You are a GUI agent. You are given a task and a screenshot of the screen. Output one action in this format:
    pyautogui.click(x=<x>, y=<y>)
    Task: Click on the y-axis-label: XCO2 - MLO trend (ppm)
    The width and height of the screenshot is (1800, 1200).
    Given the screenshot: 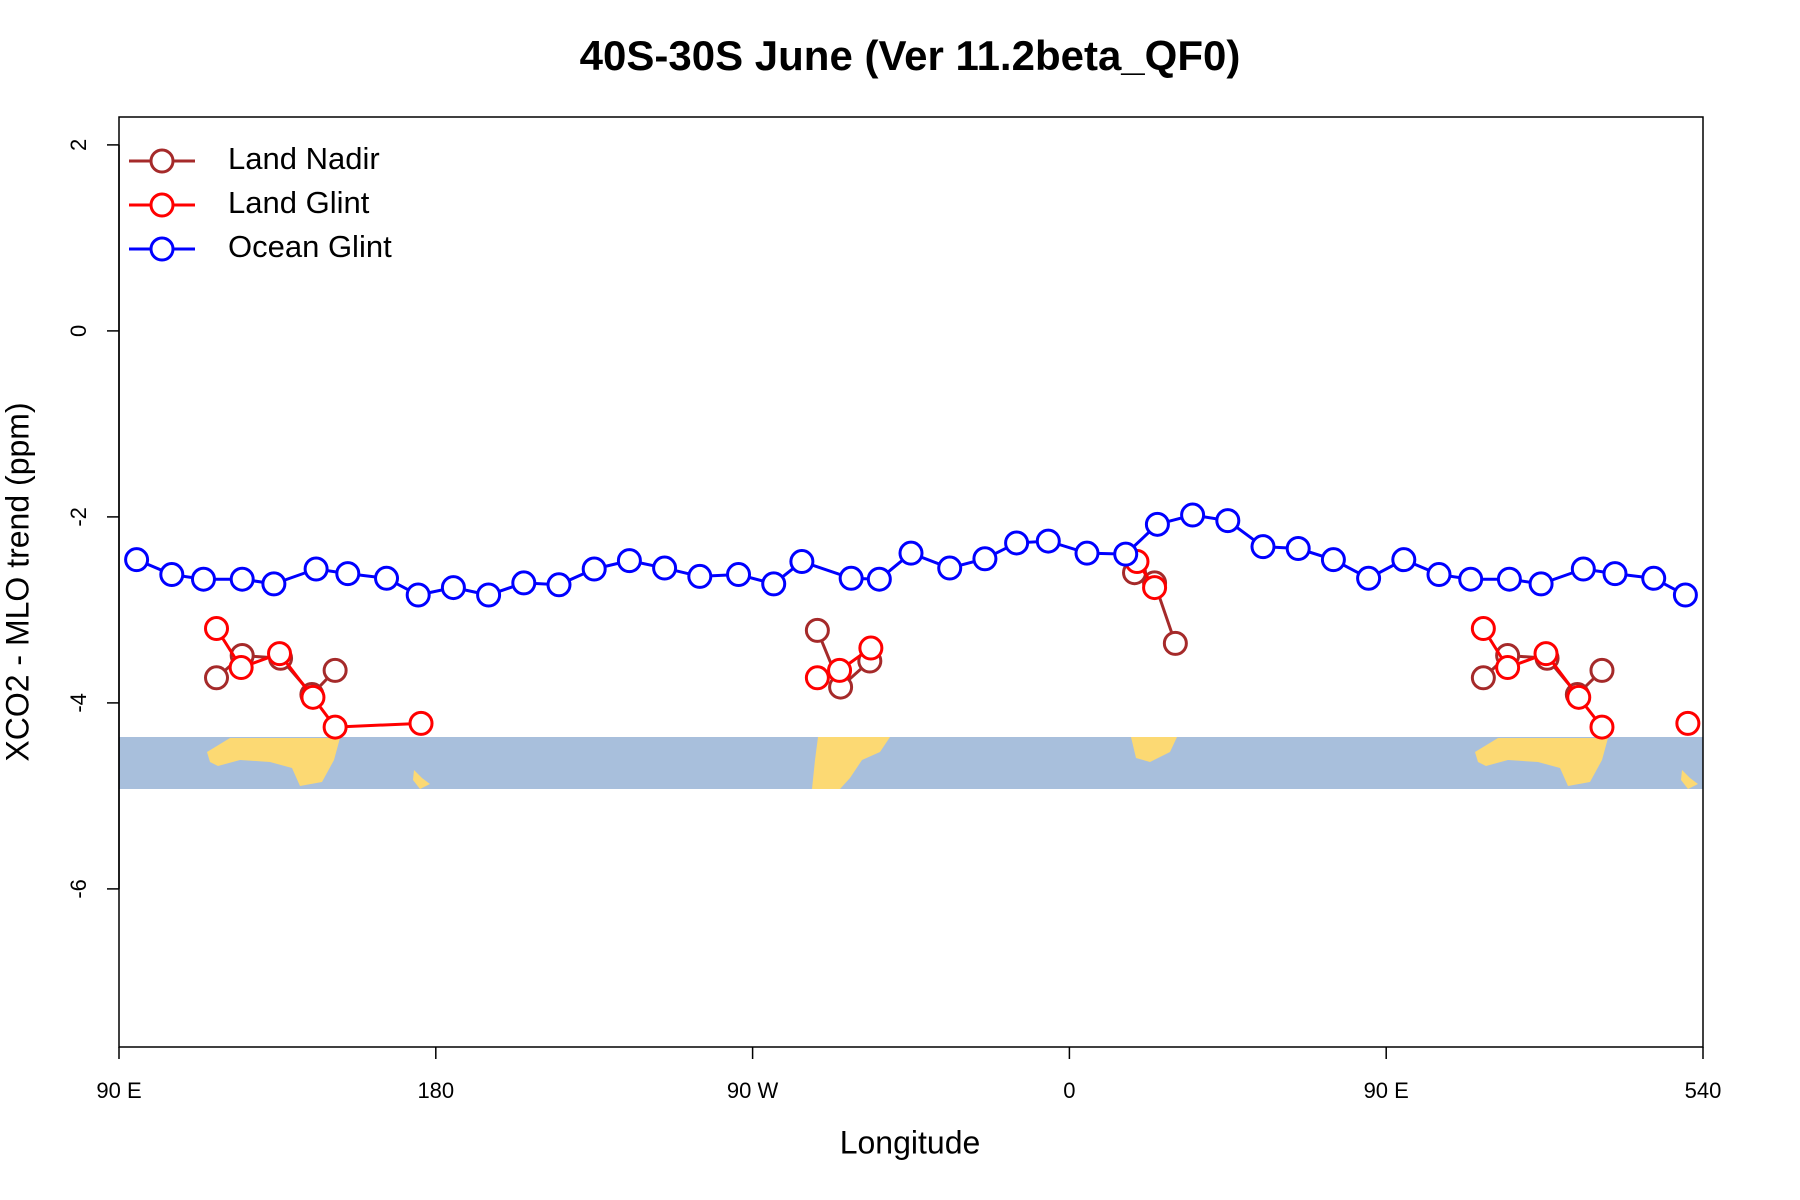 What is the action you would take?
    pyautogui.click(x=17, y=581)
    